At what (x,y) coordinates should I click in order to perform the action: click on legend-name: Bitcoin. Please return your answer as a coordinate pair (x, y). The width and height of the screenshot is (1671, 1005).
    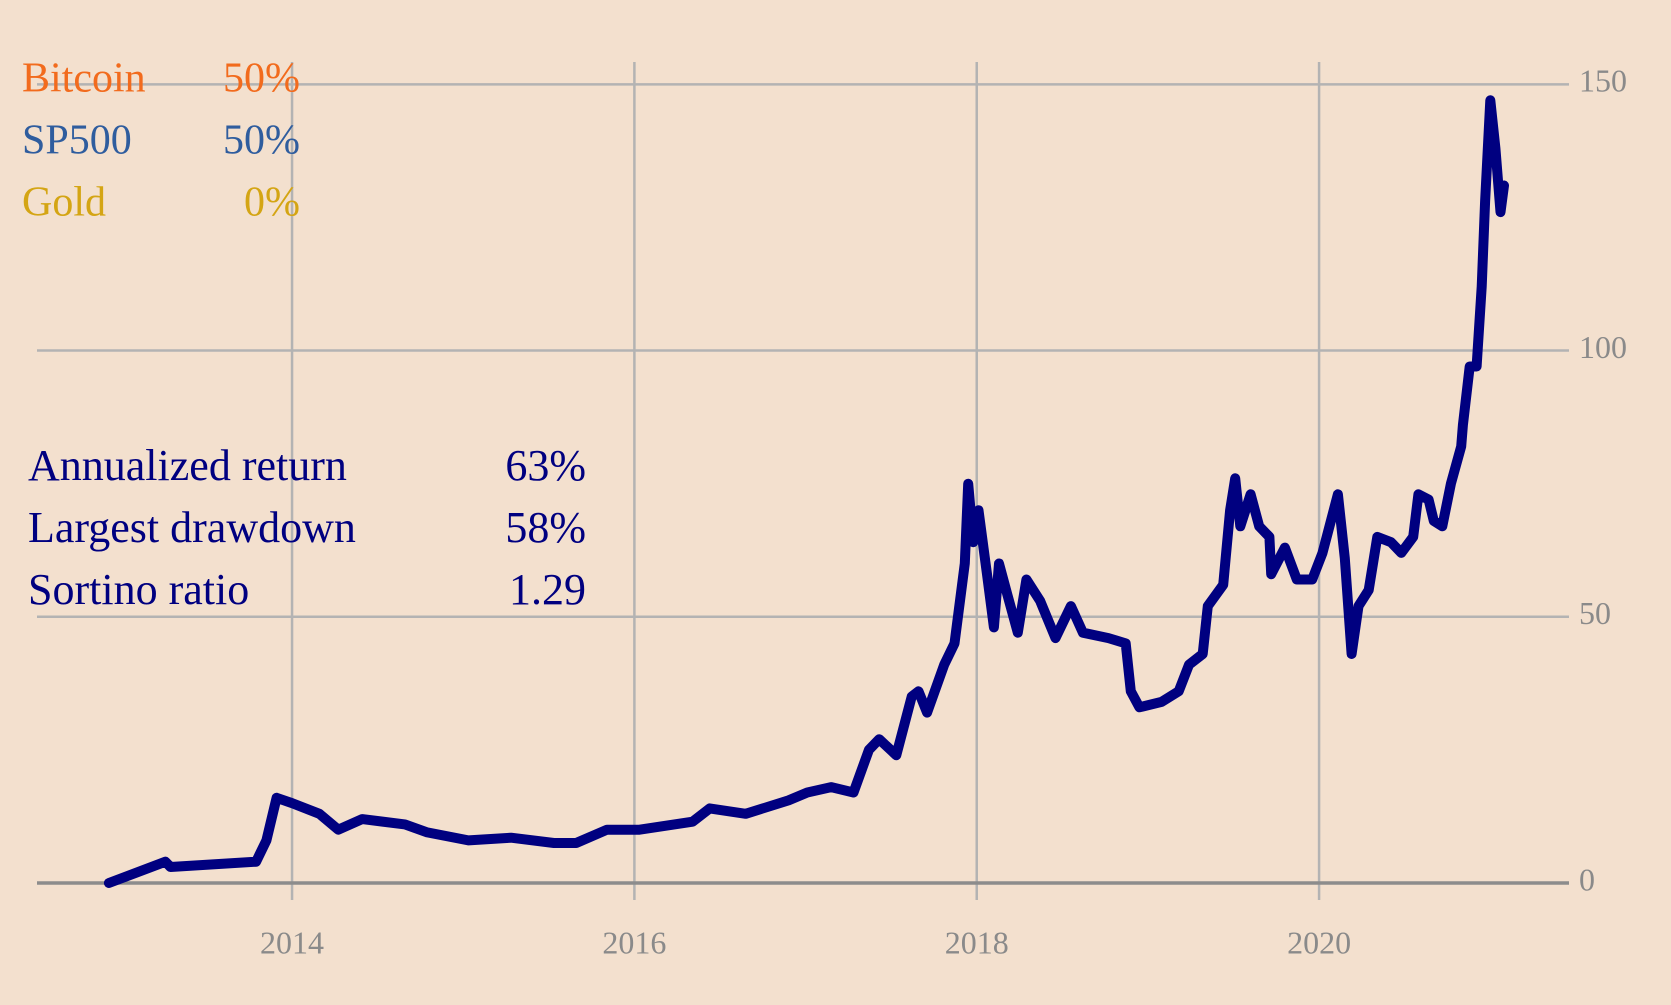
    Looking at the image, I should click on (84, 79).